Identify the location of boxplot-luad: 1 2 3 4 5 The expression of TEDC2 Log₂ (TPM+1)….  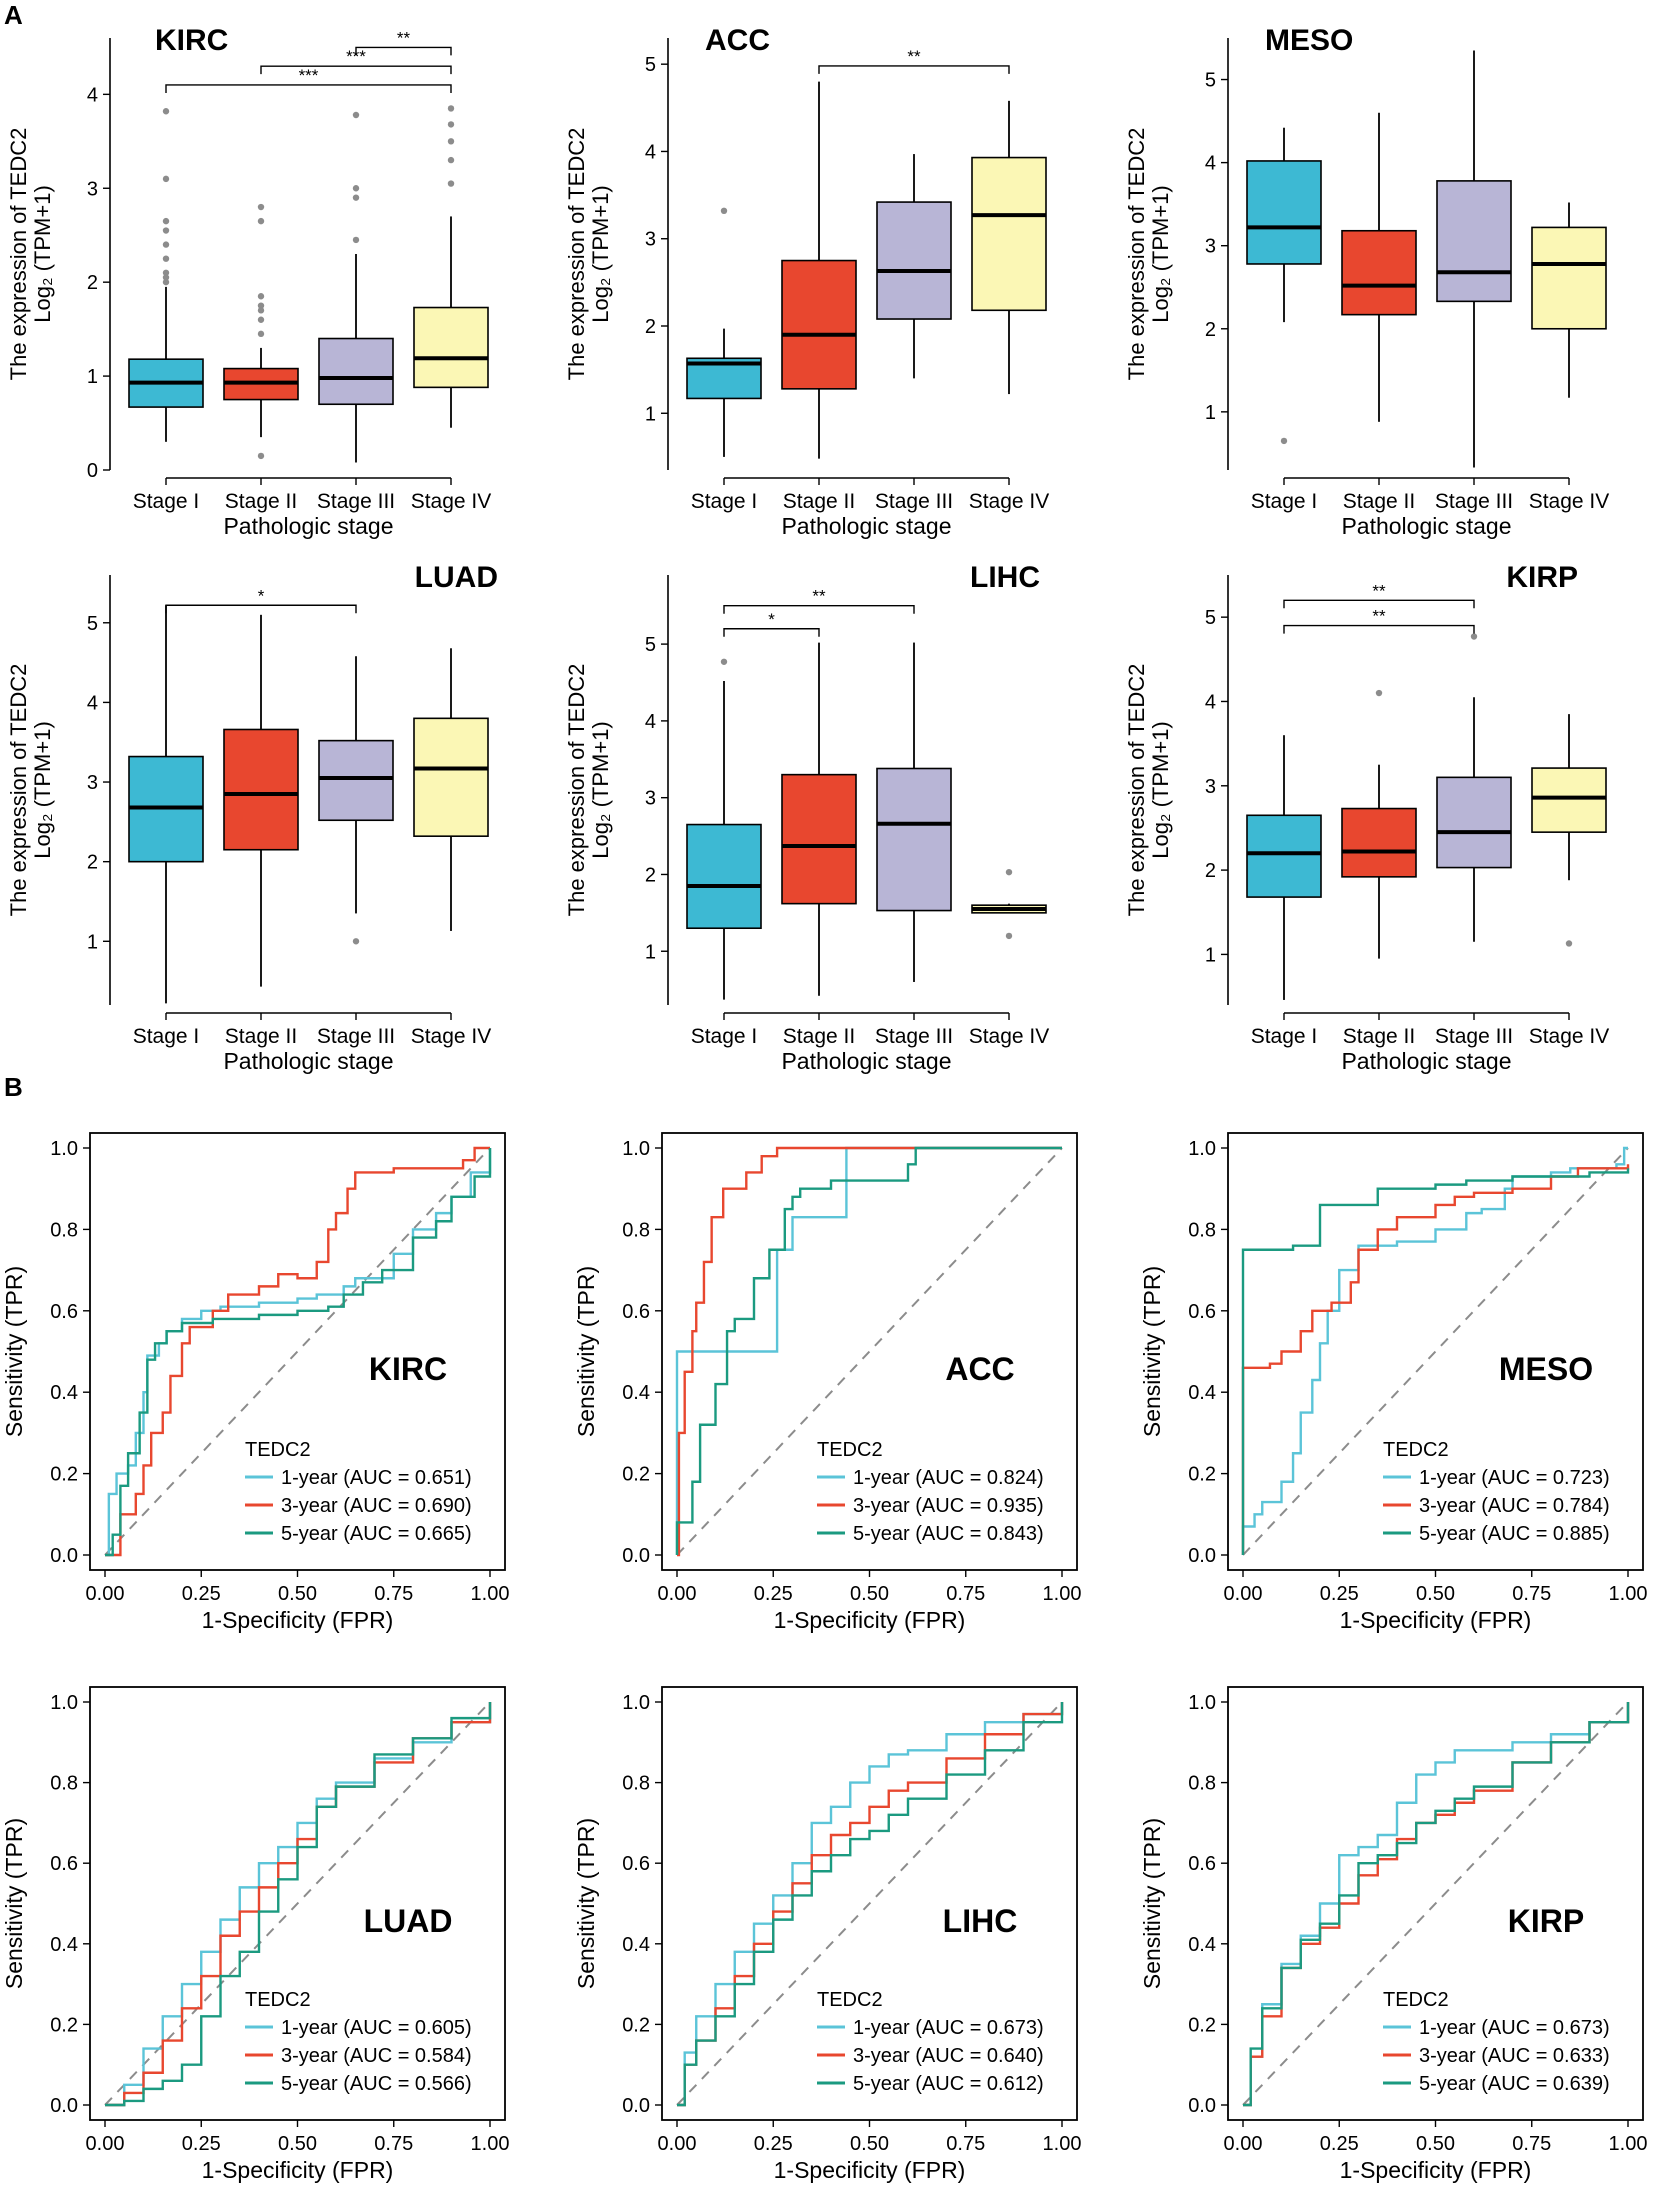
(252, 817).